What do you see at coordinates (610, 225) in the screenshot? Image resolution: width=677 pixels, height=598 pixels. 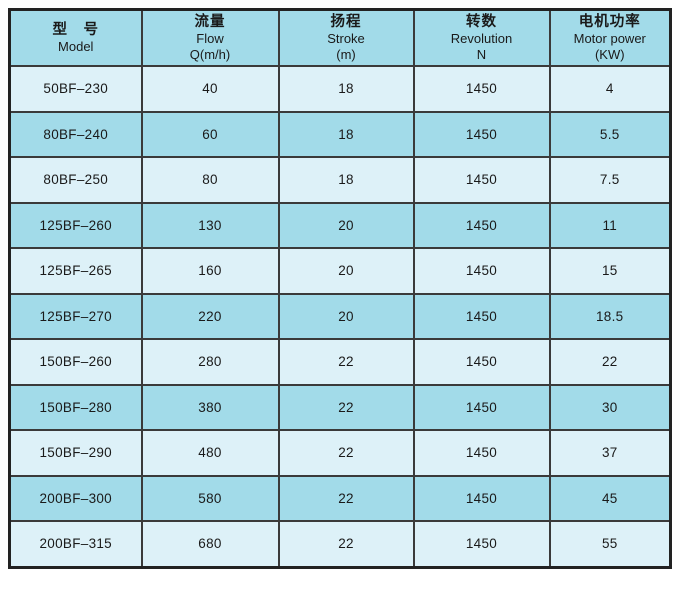 I see `cell-motor-power: 11` at bounding box center [610, 225].